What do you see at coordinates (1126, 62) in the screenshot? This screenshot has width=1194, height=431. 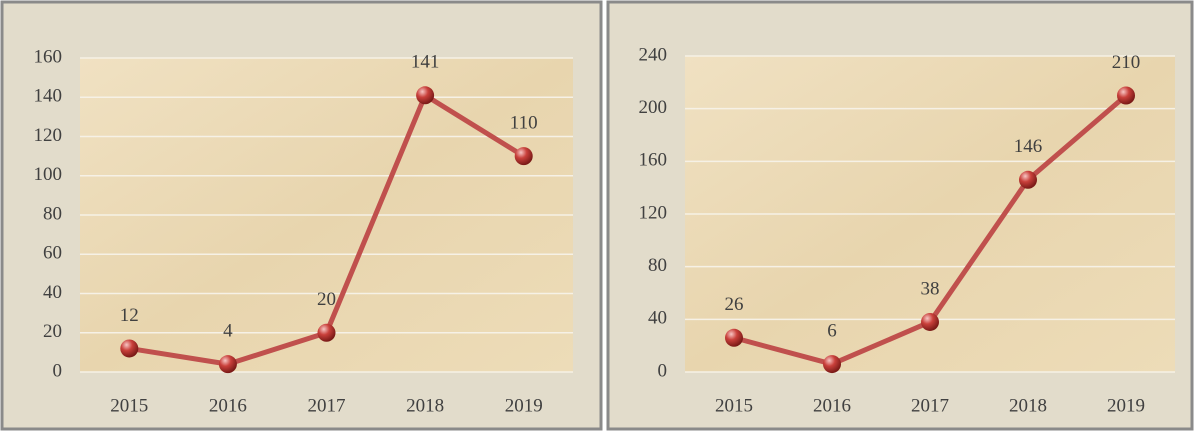 I see `data-label: 210` at bounding box center [1126, 62].